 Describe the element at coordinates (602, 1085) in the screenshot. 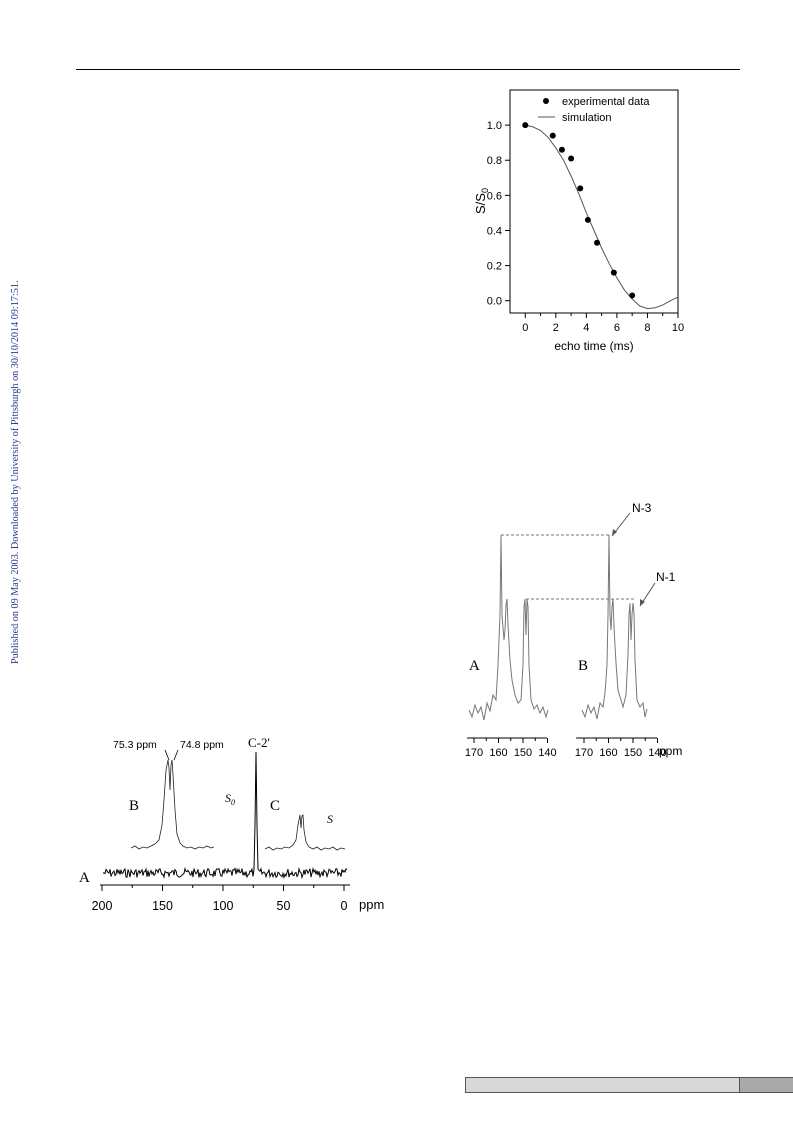

I see `footer-bar-light` at that location.